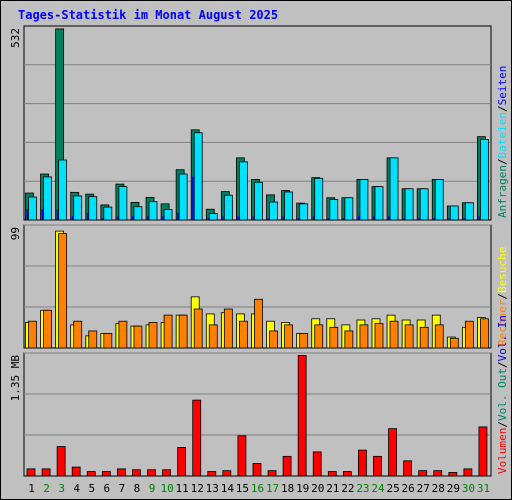  I want to click on x-tick-label: 30, so click(468, 488).